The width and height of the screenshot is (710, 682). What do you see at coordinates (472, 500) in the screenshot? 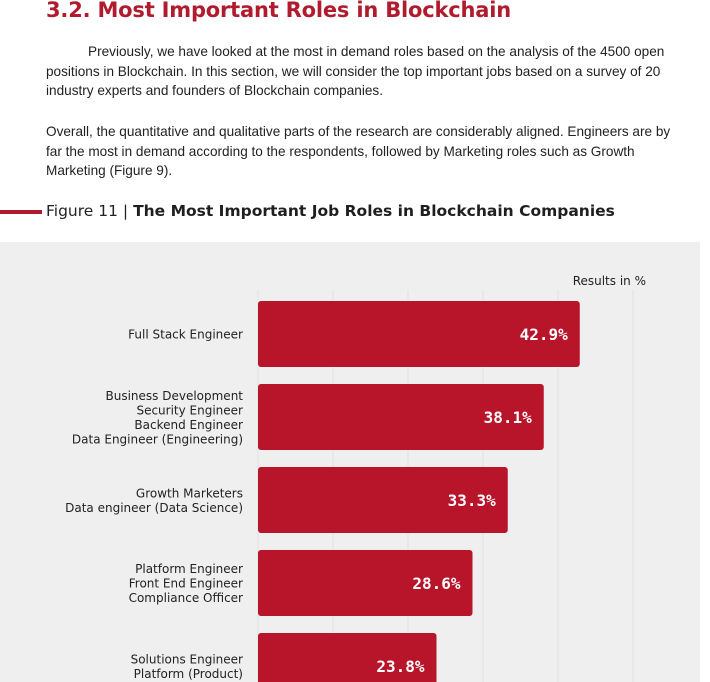
I see `bar-value-label: 33.3%` at bounding box center [472, 500].